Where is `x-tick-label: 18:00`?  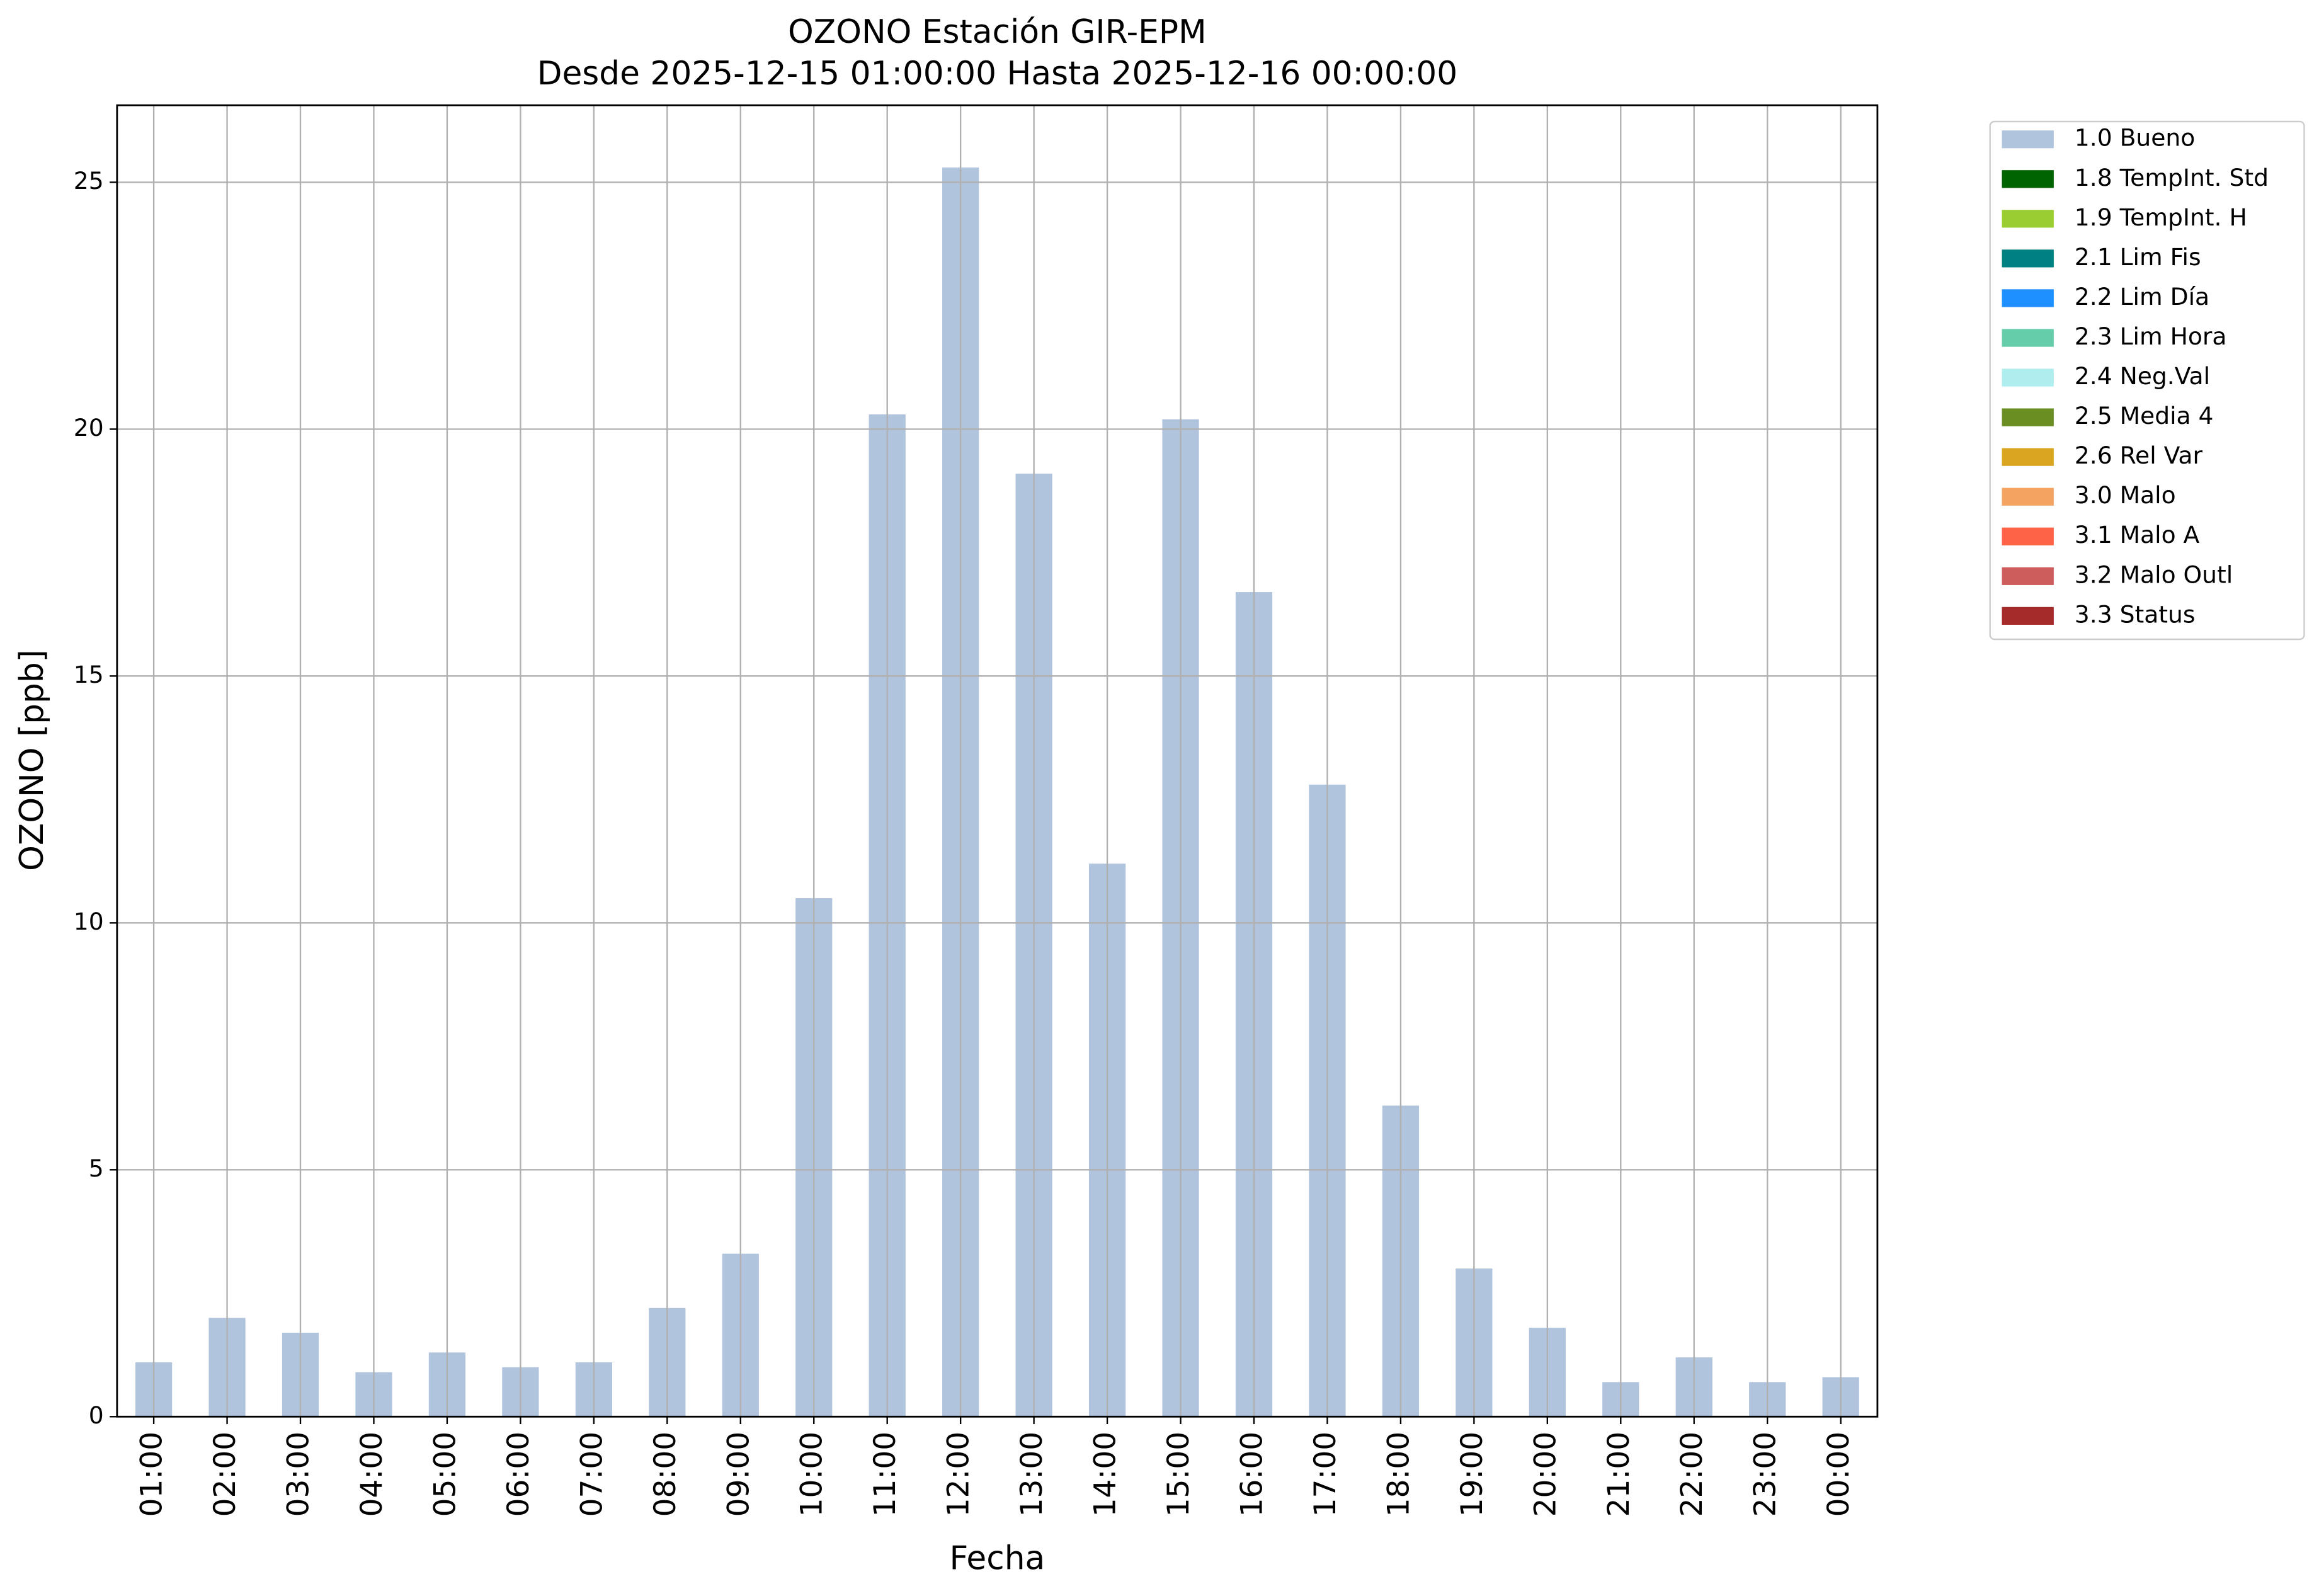
x-tick-label: 18:00 is located at coordinates (1398, 1474).